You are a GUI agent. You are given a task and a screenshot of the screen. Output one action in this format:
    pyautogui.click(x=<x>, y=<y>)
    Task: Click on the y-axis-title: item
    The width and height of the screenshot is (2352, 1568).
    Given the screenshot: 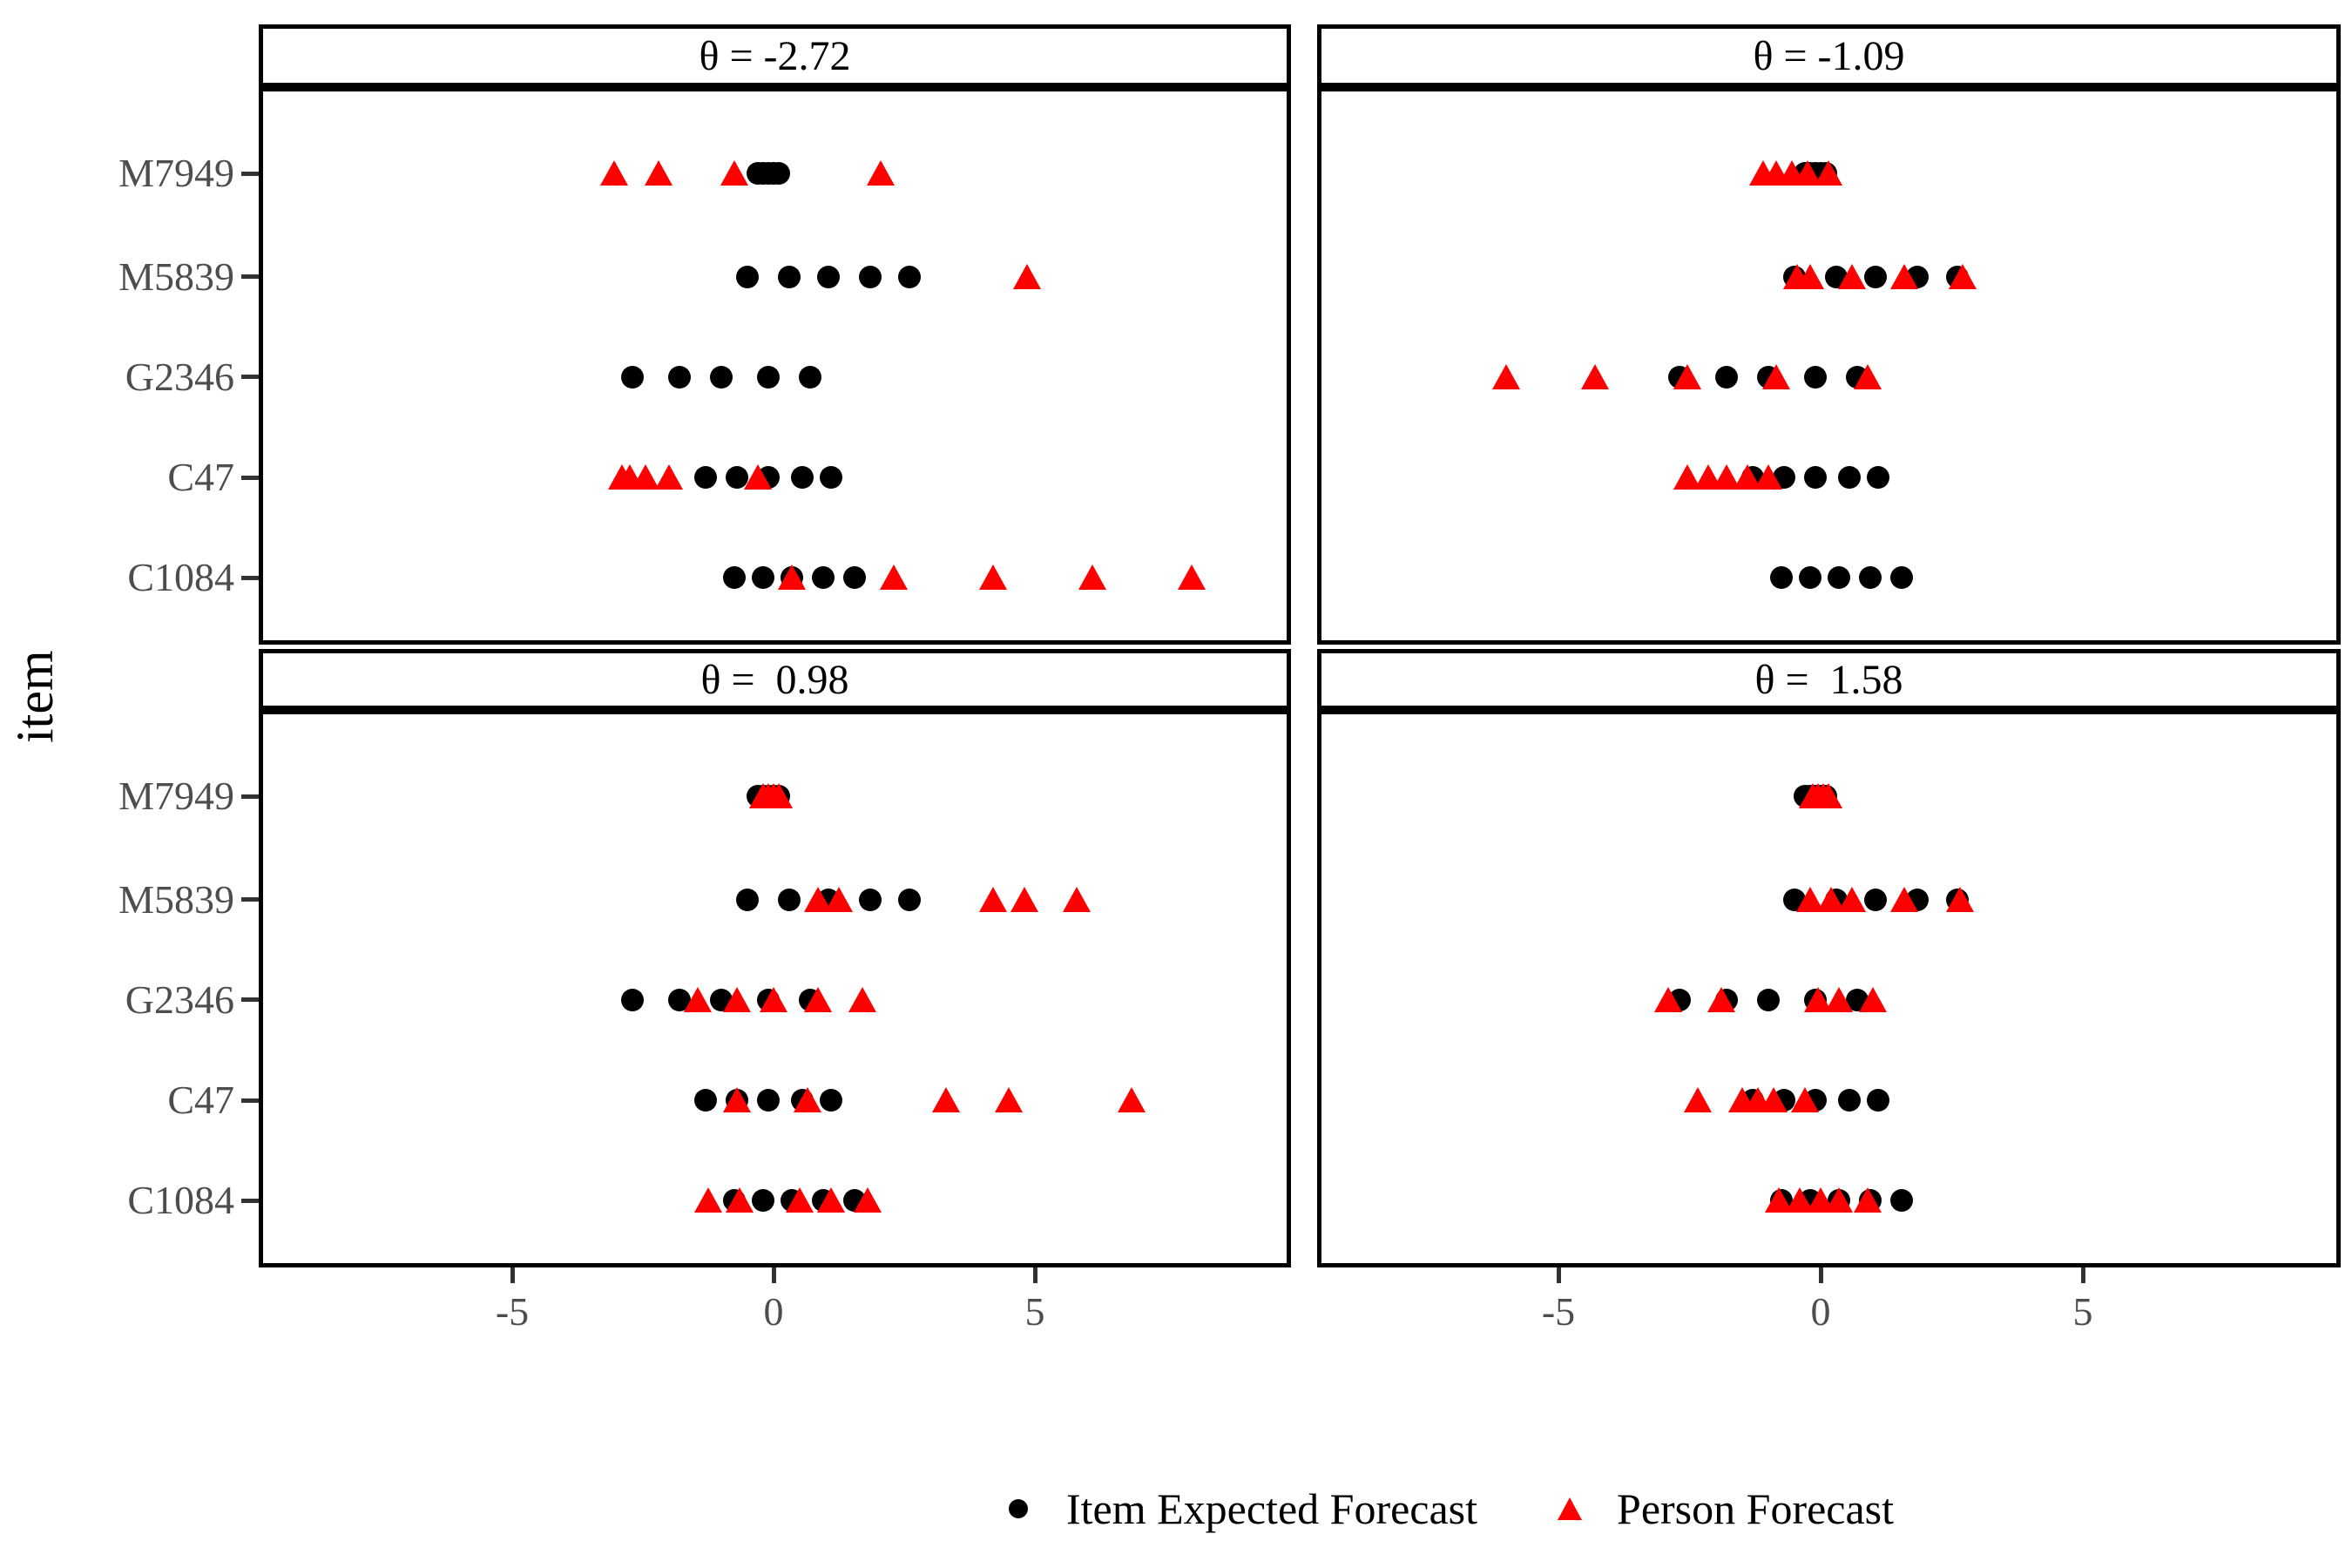 What is the action you would take?
    pyautogui.click(x=35, y=697)
    